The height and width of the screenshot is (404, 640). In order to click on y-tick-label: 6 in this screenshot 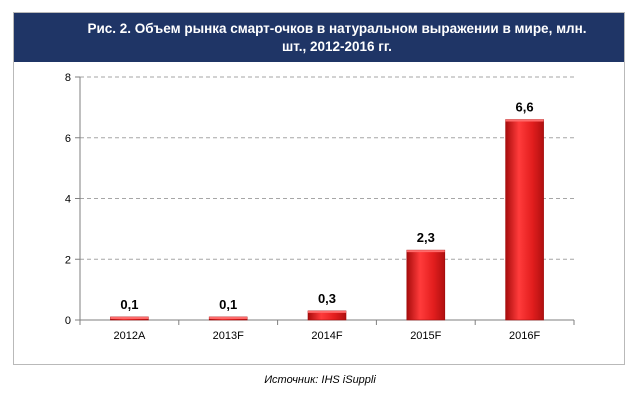, I will do `click(68, 139)`.